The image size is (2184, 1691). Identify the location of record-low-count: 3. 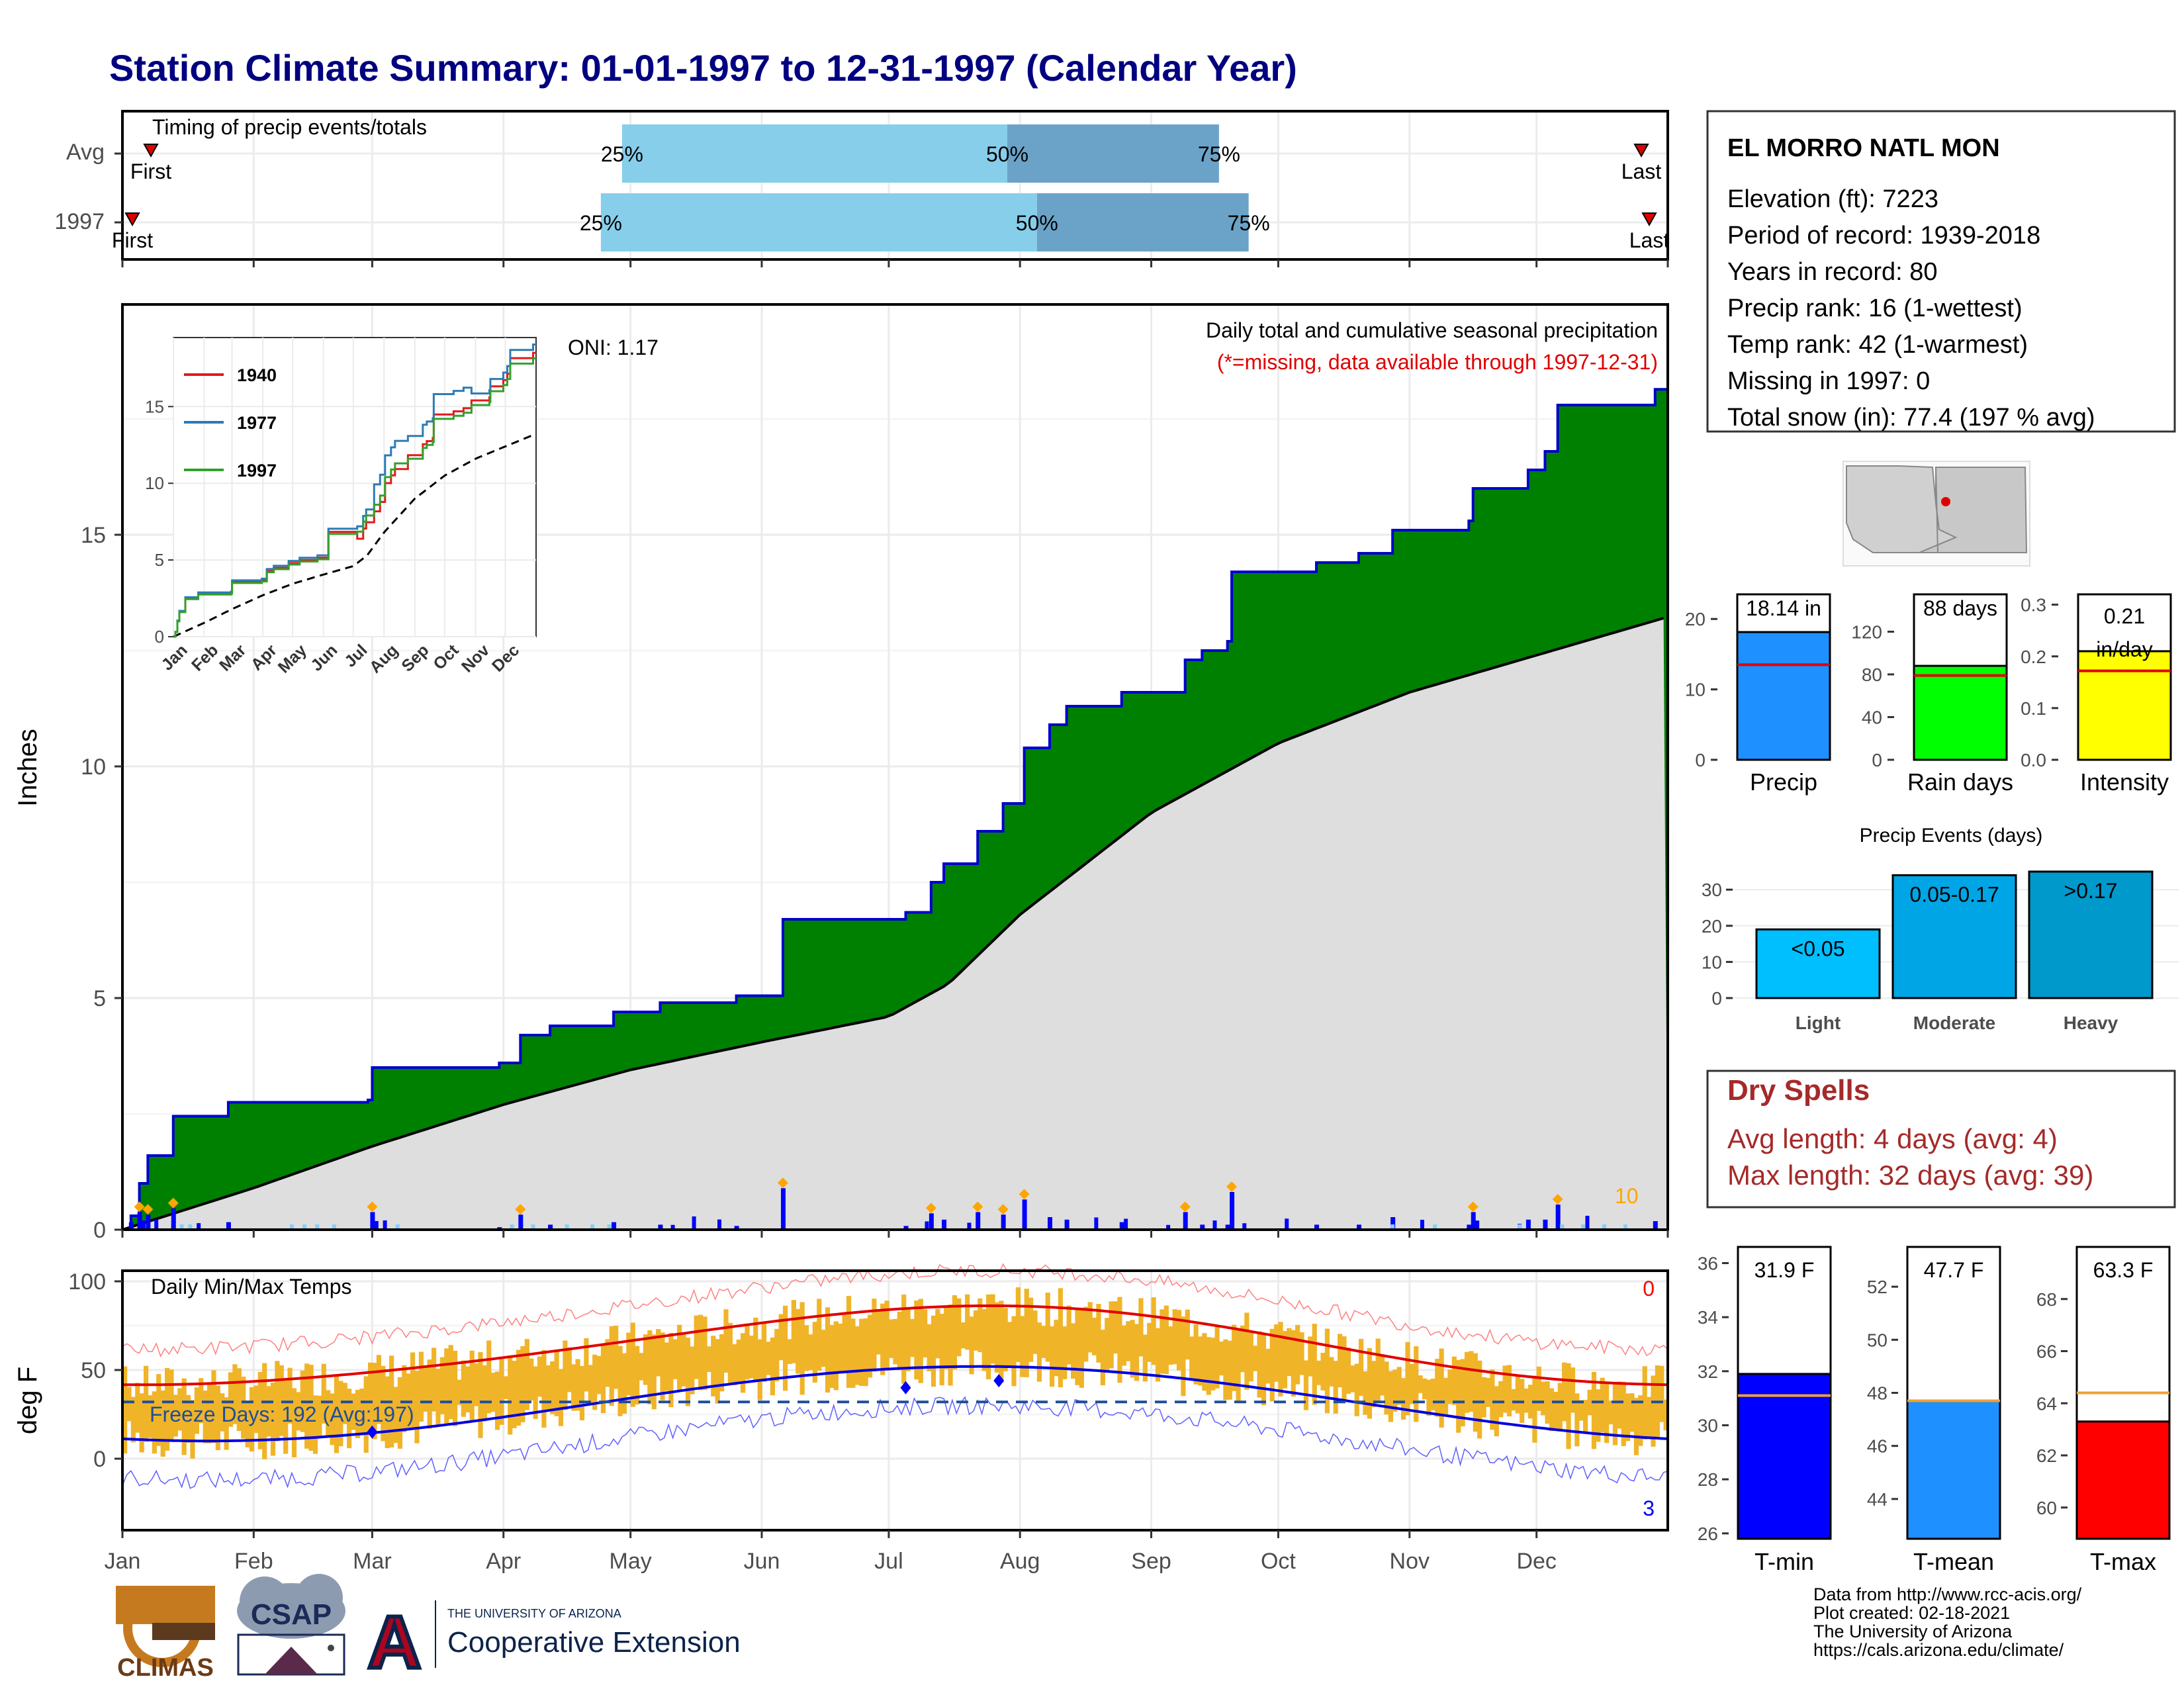
(1649, 1508).